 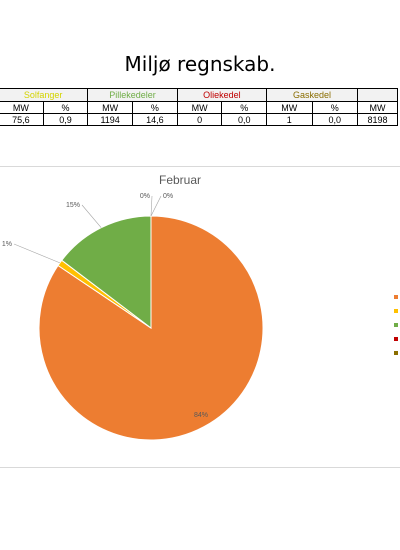 What do you see at coordinates (7, 244) in the screenshot?
I see `data-label: 1%` at bounding box center [7, 244].